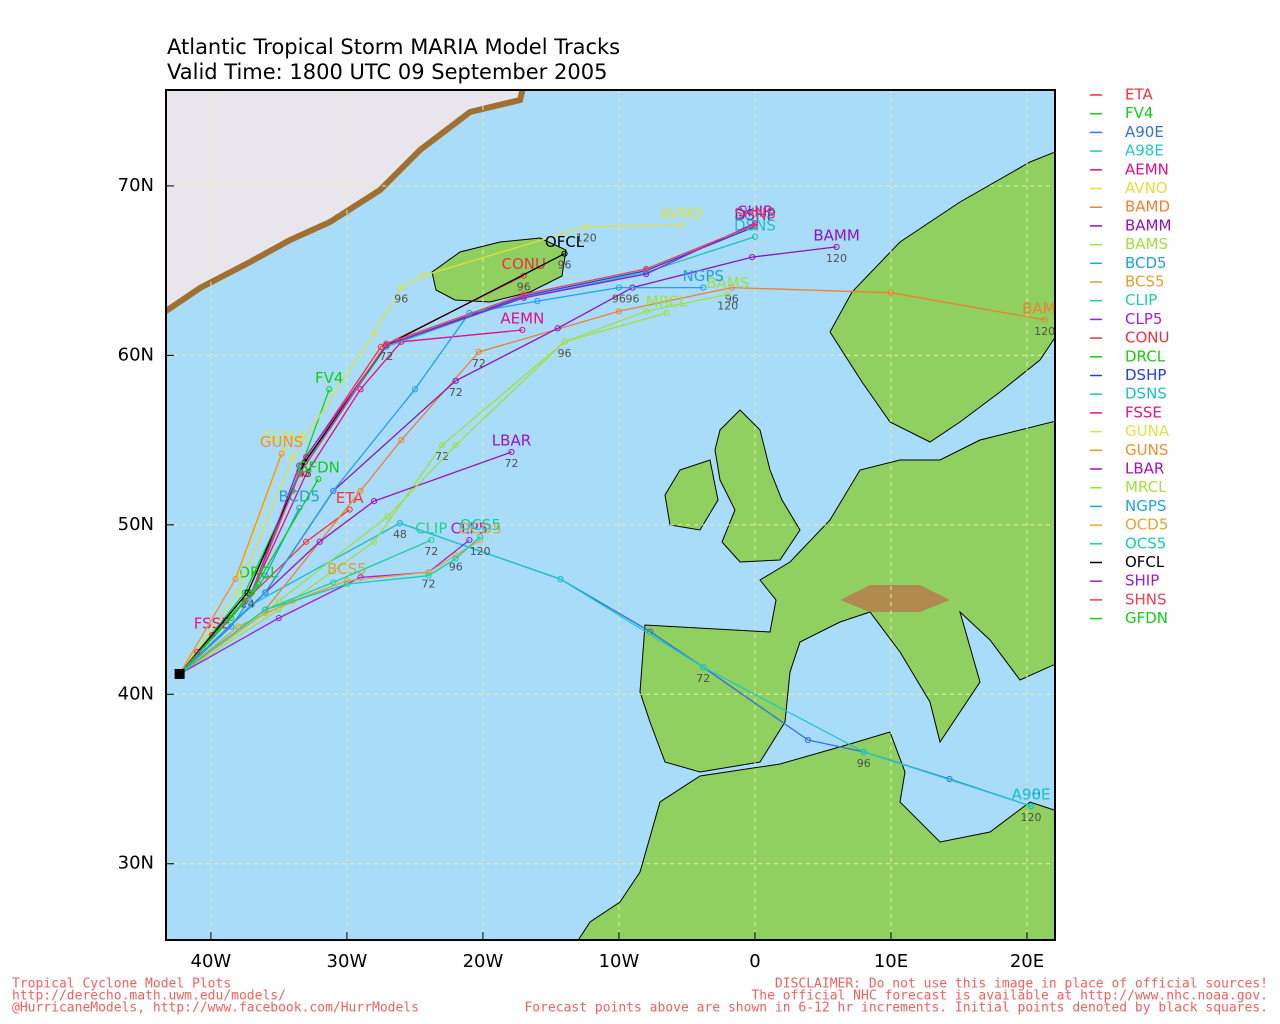  Describe the element at coordinates (754, 961) in the screenshot. I see `x-tick-label: 0` at that location.